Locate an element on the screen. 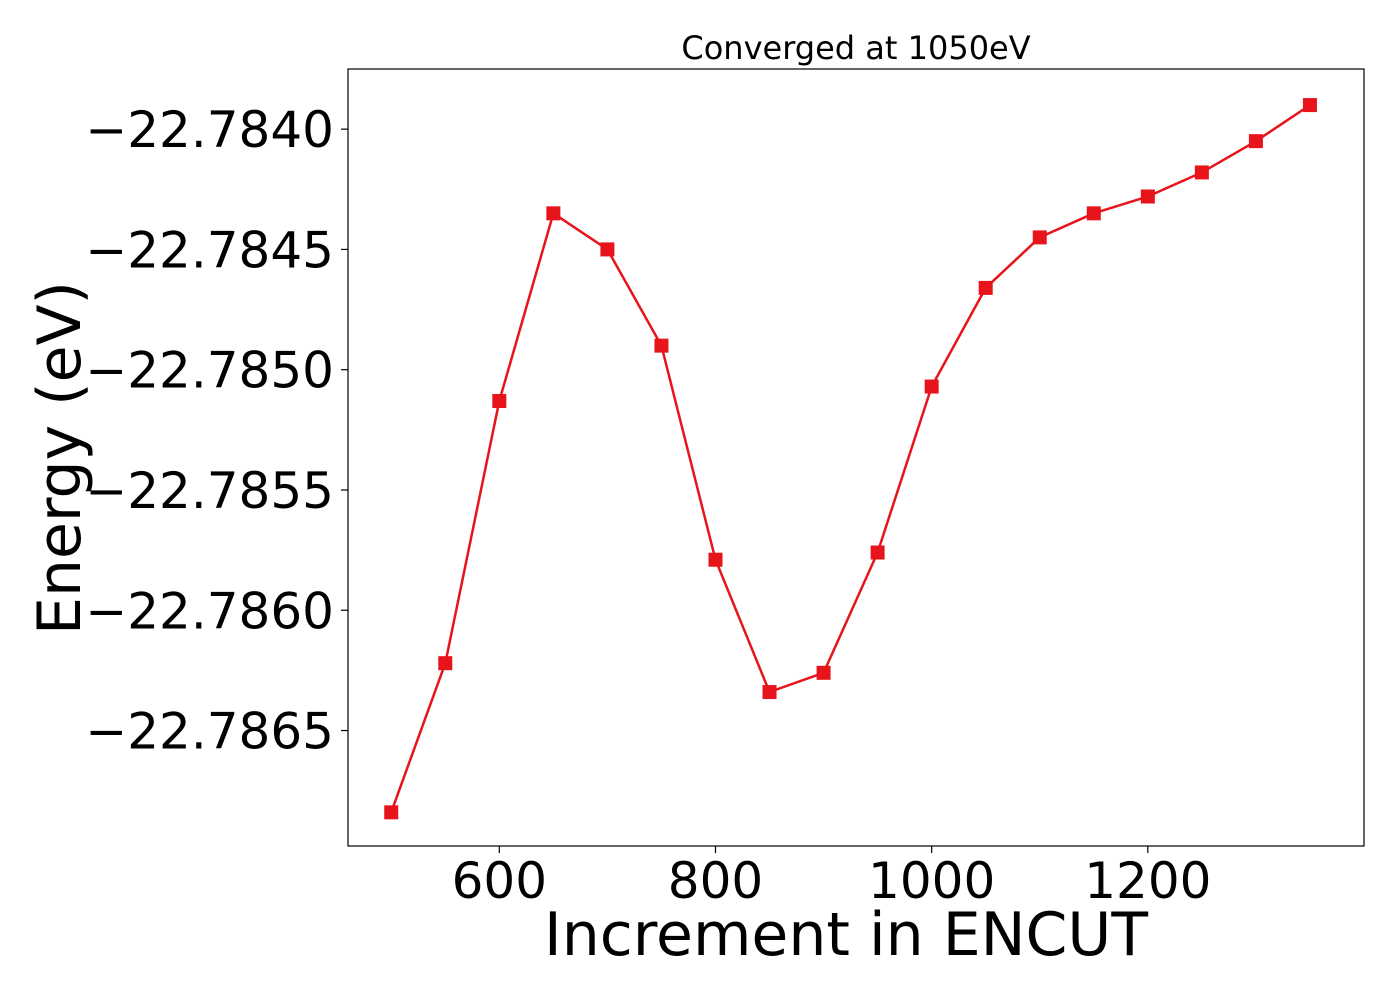 The width and height of the screenshot is (1400, 1005). x-tick-label: 800 is located at coordinates (715, 881).